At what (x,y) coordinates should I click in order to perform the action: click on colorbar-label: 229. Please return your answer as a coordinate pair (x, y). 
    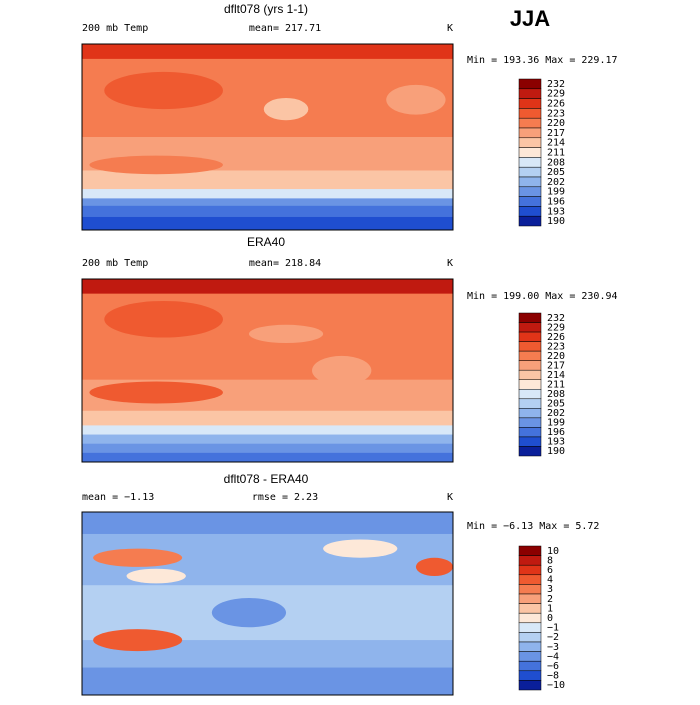
    Looking at the image, I should click on (556, 94).